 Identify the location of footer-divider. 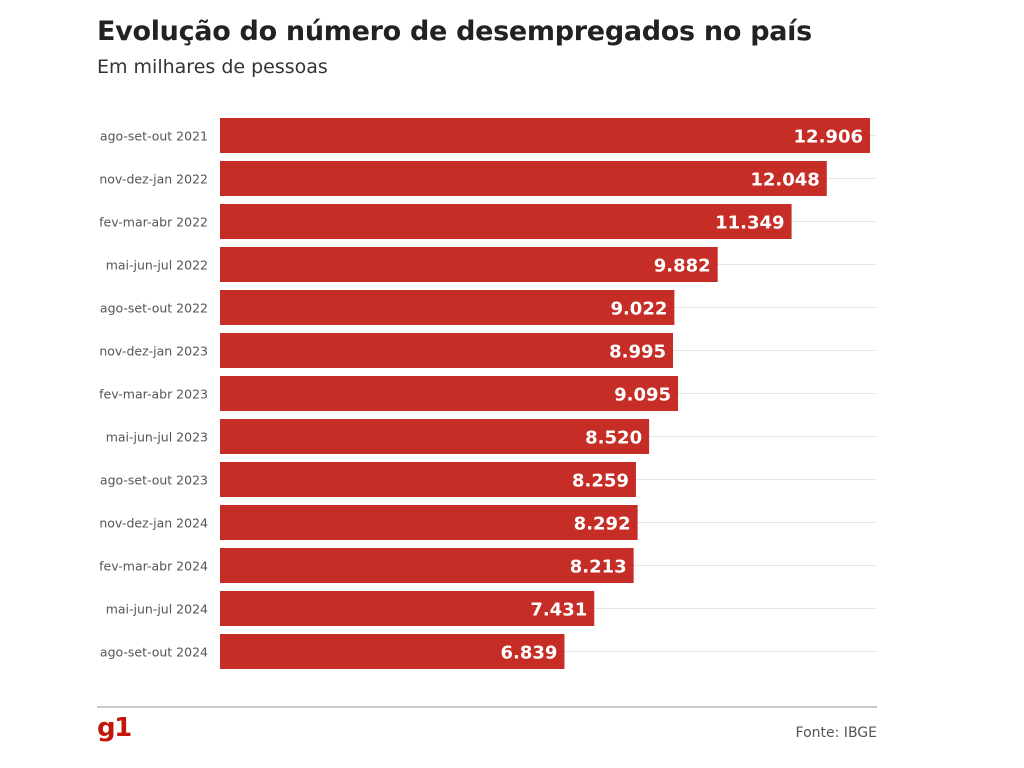
(487, 707).